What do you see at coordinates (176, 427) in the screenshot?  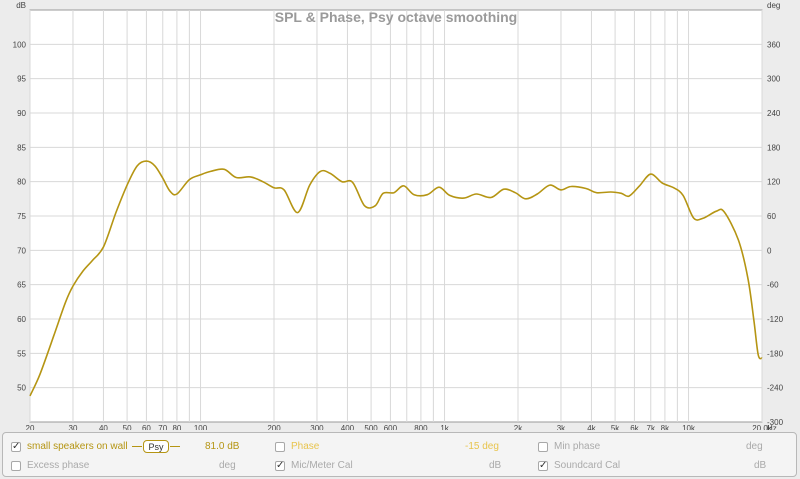 I see `x-tick-label: 80` at bounding box center [176, 427].